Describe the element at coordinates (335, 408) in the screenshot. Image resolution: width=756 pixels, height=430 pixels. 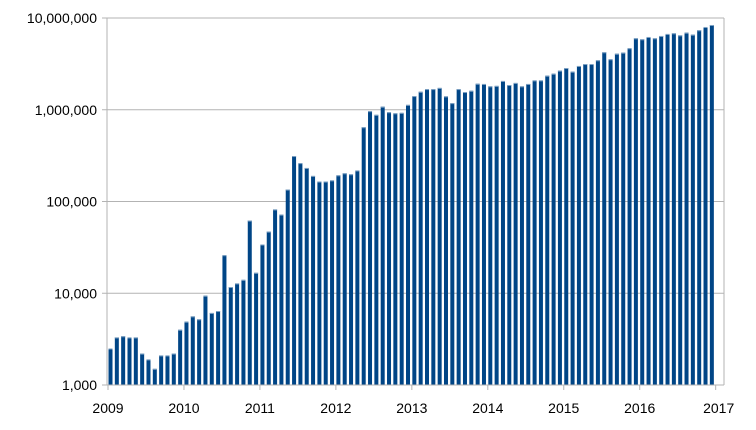
I see `x-tick-label: 2012` at that location.